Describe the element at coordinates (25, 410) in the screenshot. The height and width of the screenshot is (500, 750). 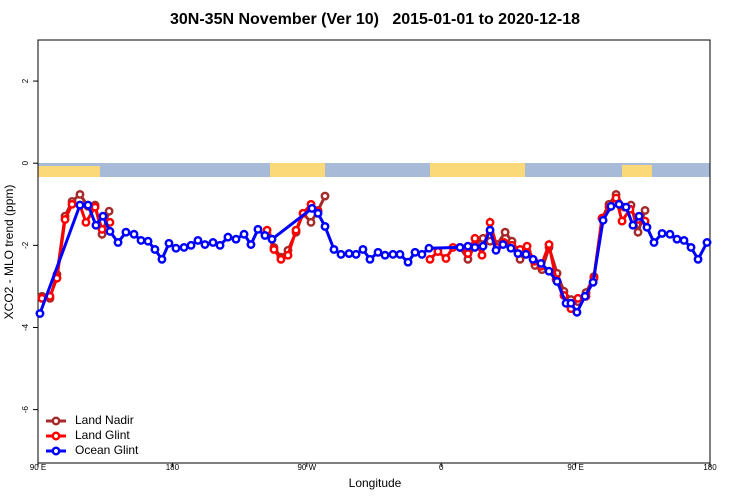
I see `y-tick-label: -6` at that location.